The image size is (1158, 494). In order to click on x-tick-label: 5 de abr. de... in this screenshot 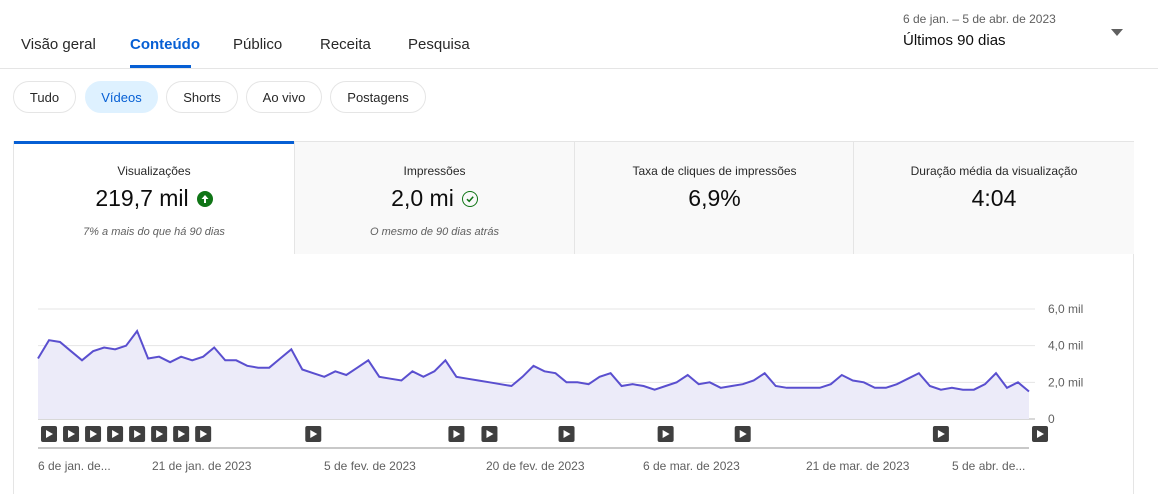, I will do `click(988, 466)`.